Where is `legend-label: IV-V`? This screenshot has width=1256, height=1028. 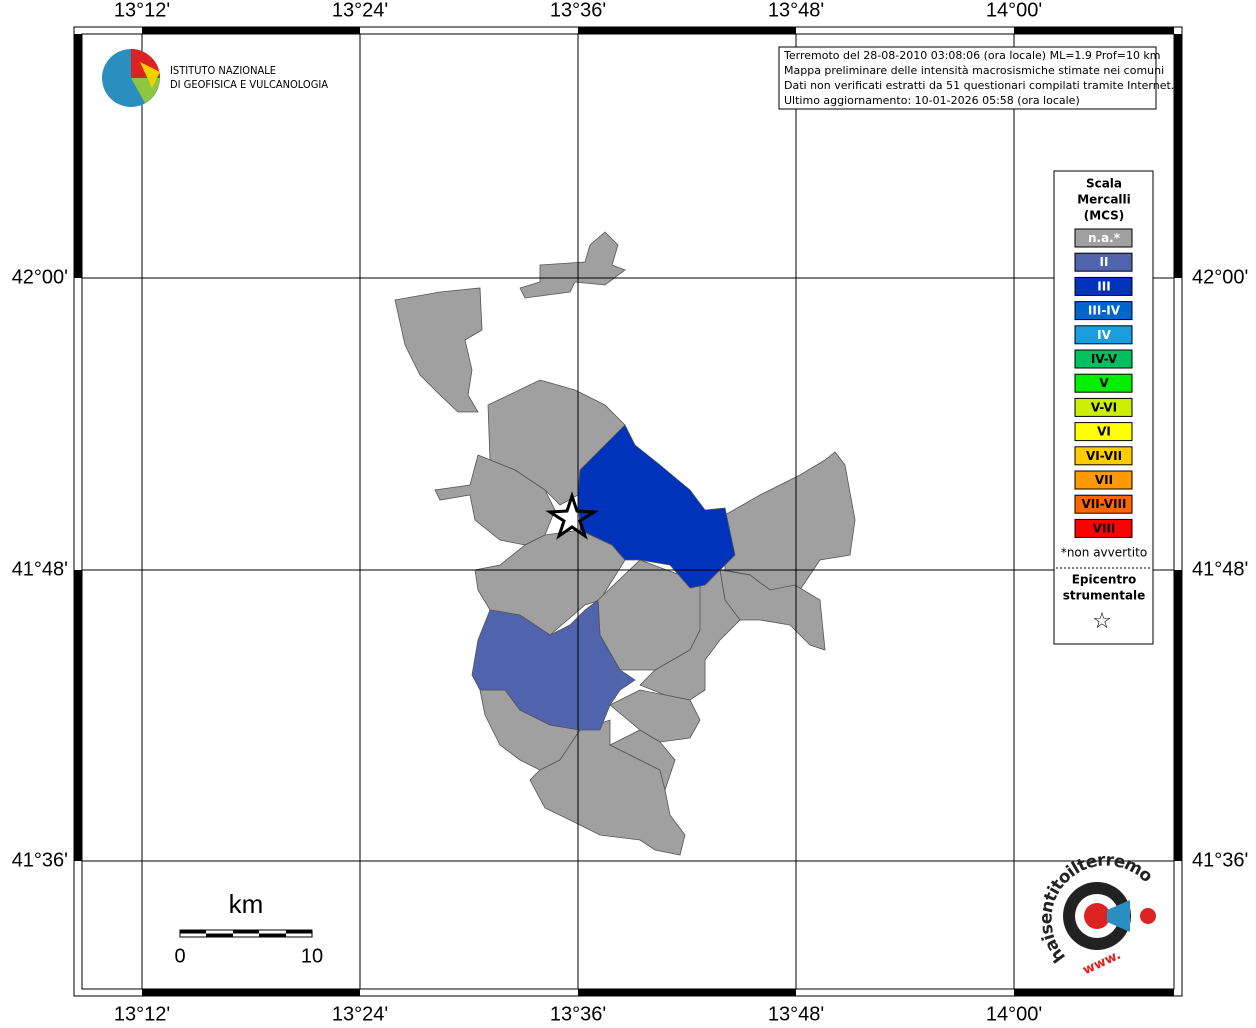
legend-label: IV-V is located at coordinates (1104, 359).